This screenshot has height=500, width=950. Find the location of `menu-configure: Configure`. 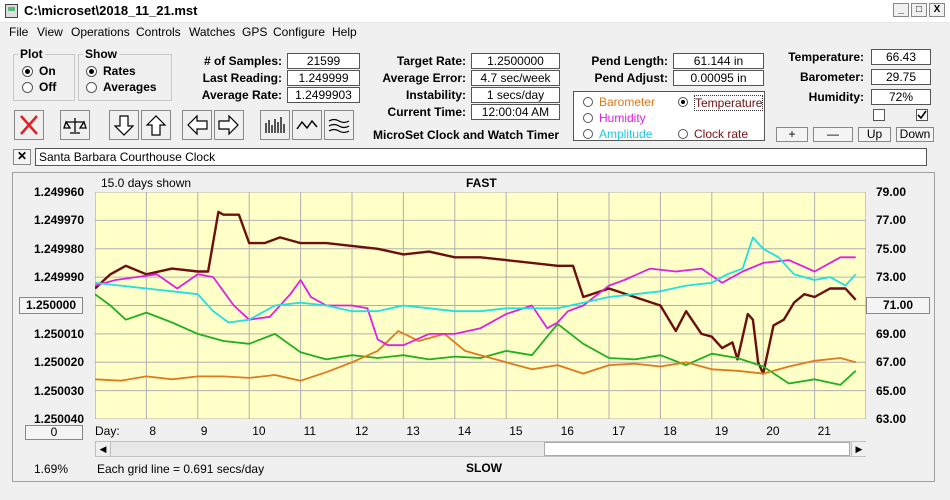

menu-configure: Configure is located at coordinates (299, 32).